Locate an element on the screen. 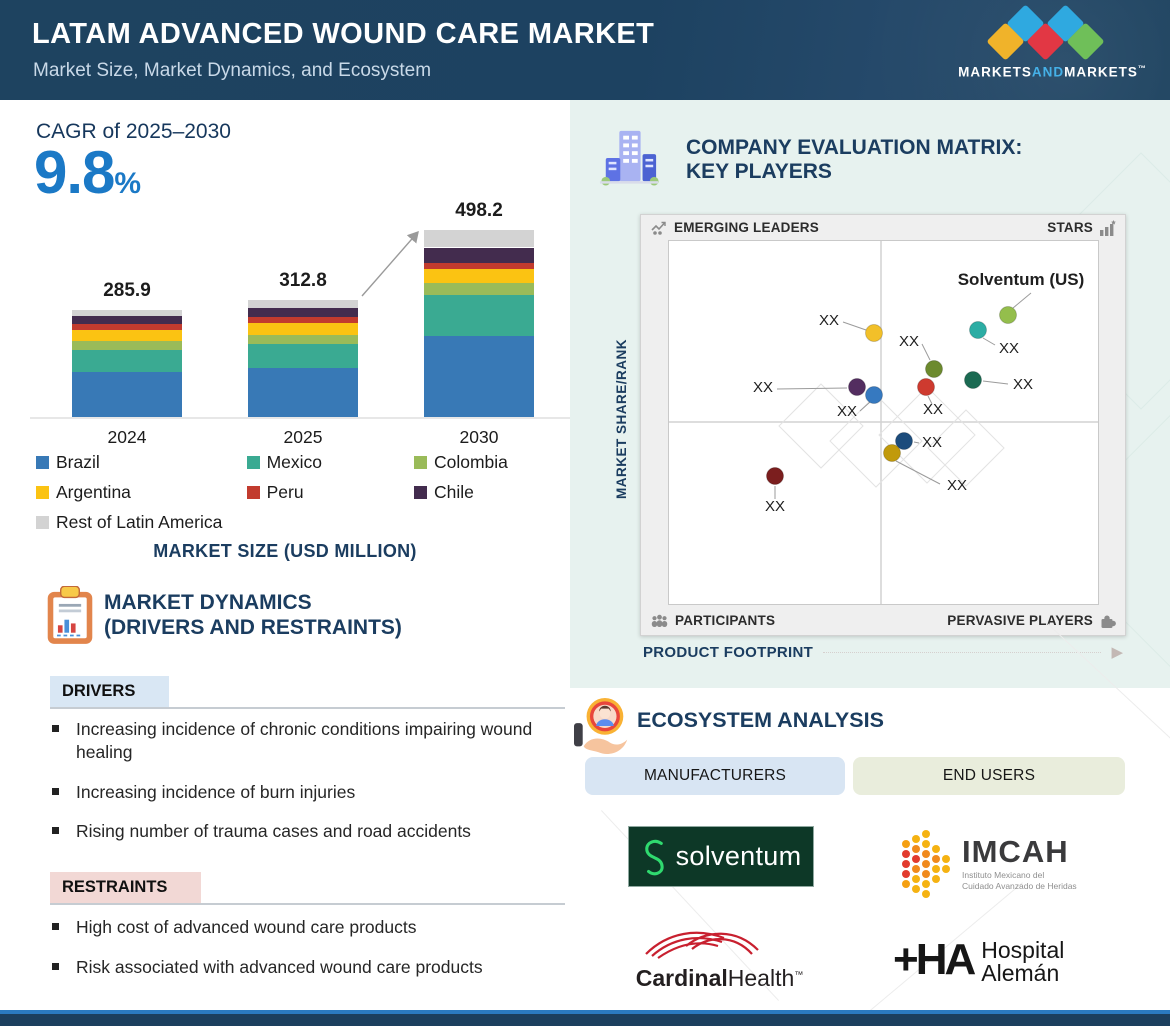  market-size-bar-chart: 285.9 2024 312.8 2025 498.2 2030 is located at coordinates (300, 326).